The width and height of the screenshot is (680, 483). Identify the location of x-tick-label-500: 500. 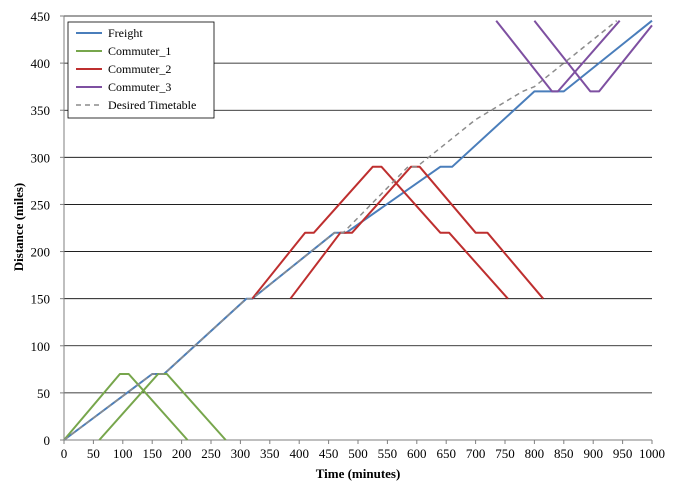
(358, 453).